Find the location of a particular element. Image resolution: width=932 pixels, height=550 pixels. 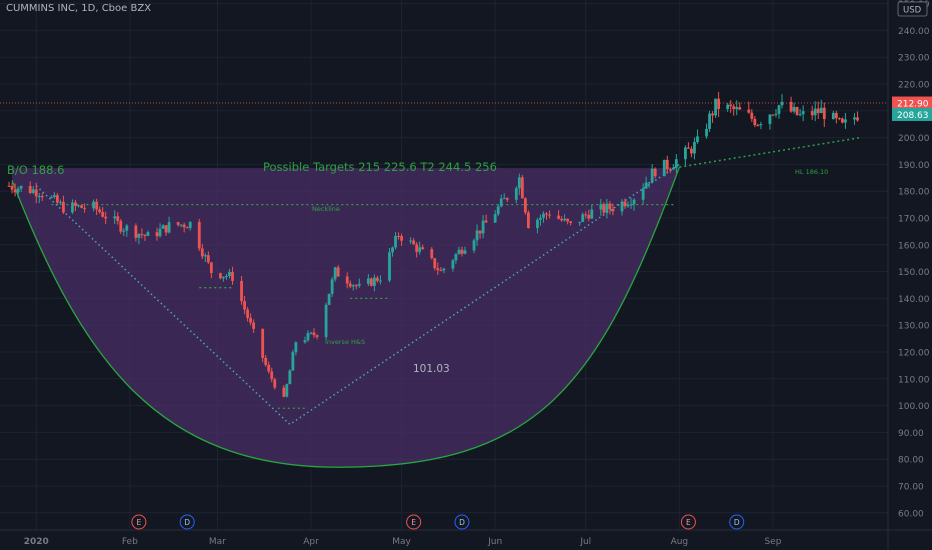

price-tick-label: 240.00 is located at coordinates (914, 32).